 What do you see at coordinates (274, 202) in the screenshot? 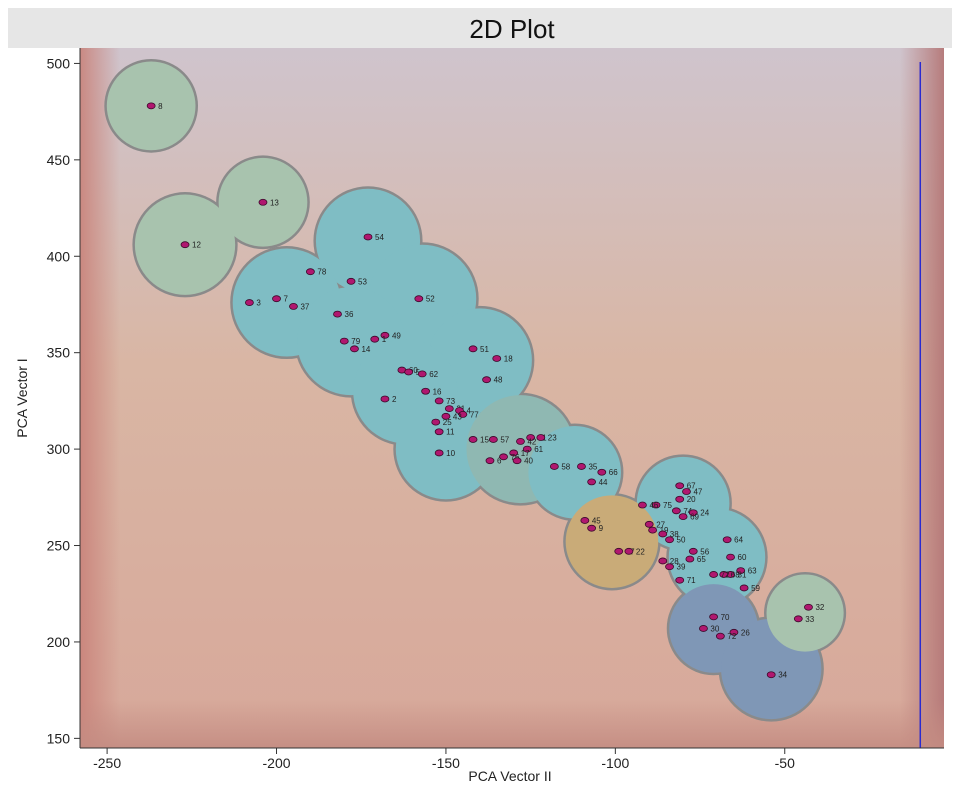
I see `point-label-1: 13` at bounding box center [274, 202].